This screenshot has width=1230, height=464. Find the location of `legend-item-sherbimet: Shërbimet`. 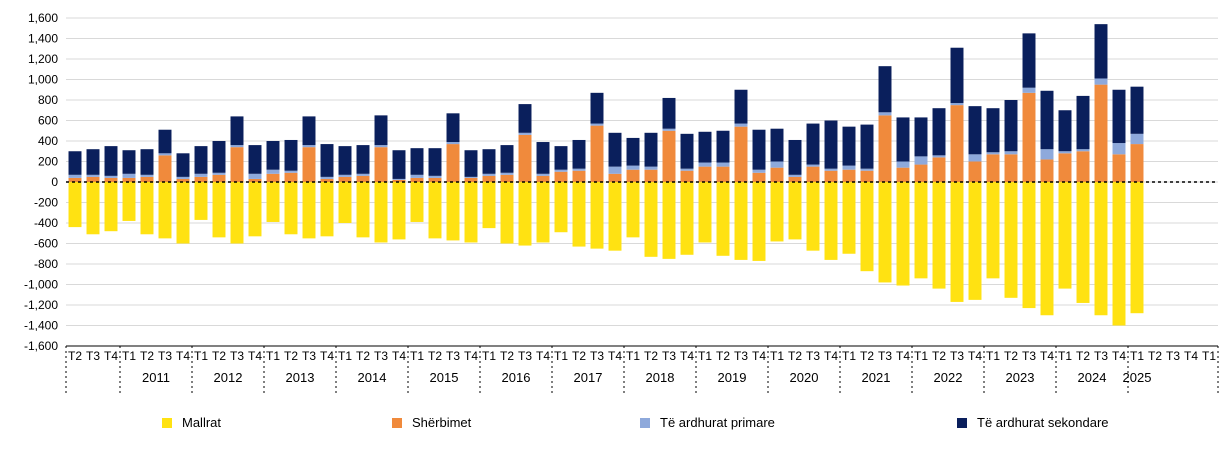

legend-item-sherbimet: Shërbimet is located at coordinates (431, 422).